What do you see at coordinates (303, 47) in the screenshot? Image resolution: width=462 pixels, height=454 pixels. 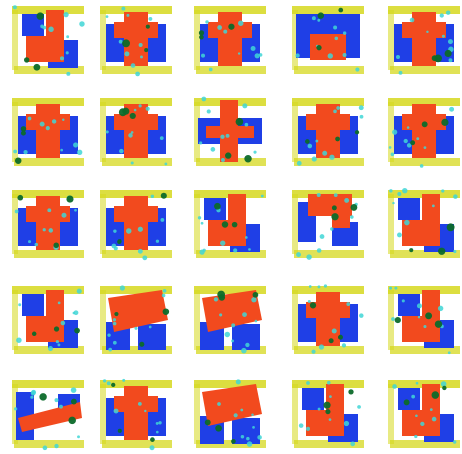 I see `blue-left` at bounding box center [303, 47].